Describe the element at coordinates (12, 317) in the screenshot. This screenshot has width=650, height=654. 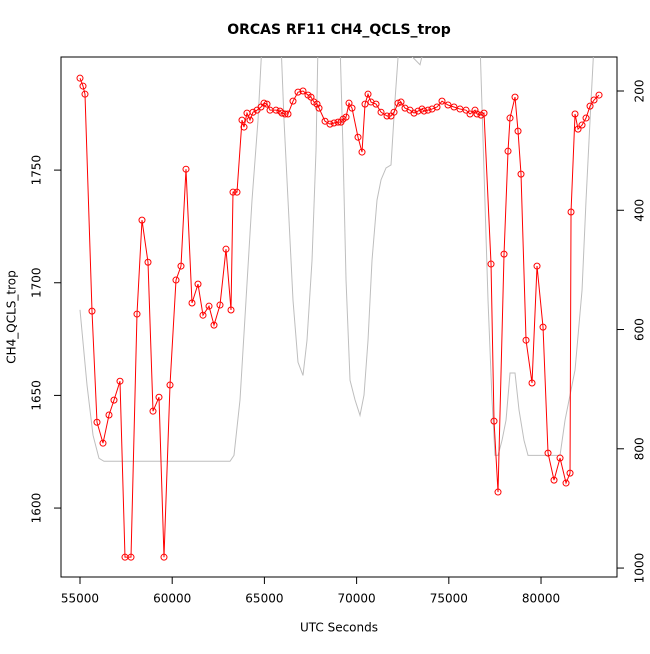
I see `y-axis-title: CH4_QCLS_trop` at that location.